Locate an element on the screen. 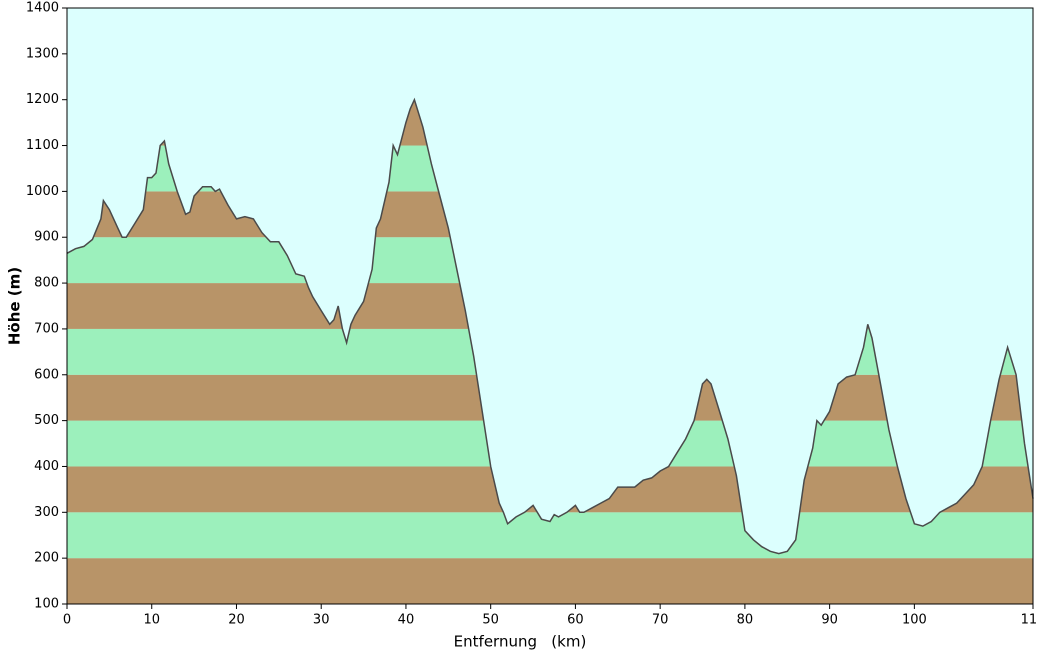 Image resolution: width=1037 pixels, height=659 pixels. y-tick-label: 900 is located at coordinates (46, 237).